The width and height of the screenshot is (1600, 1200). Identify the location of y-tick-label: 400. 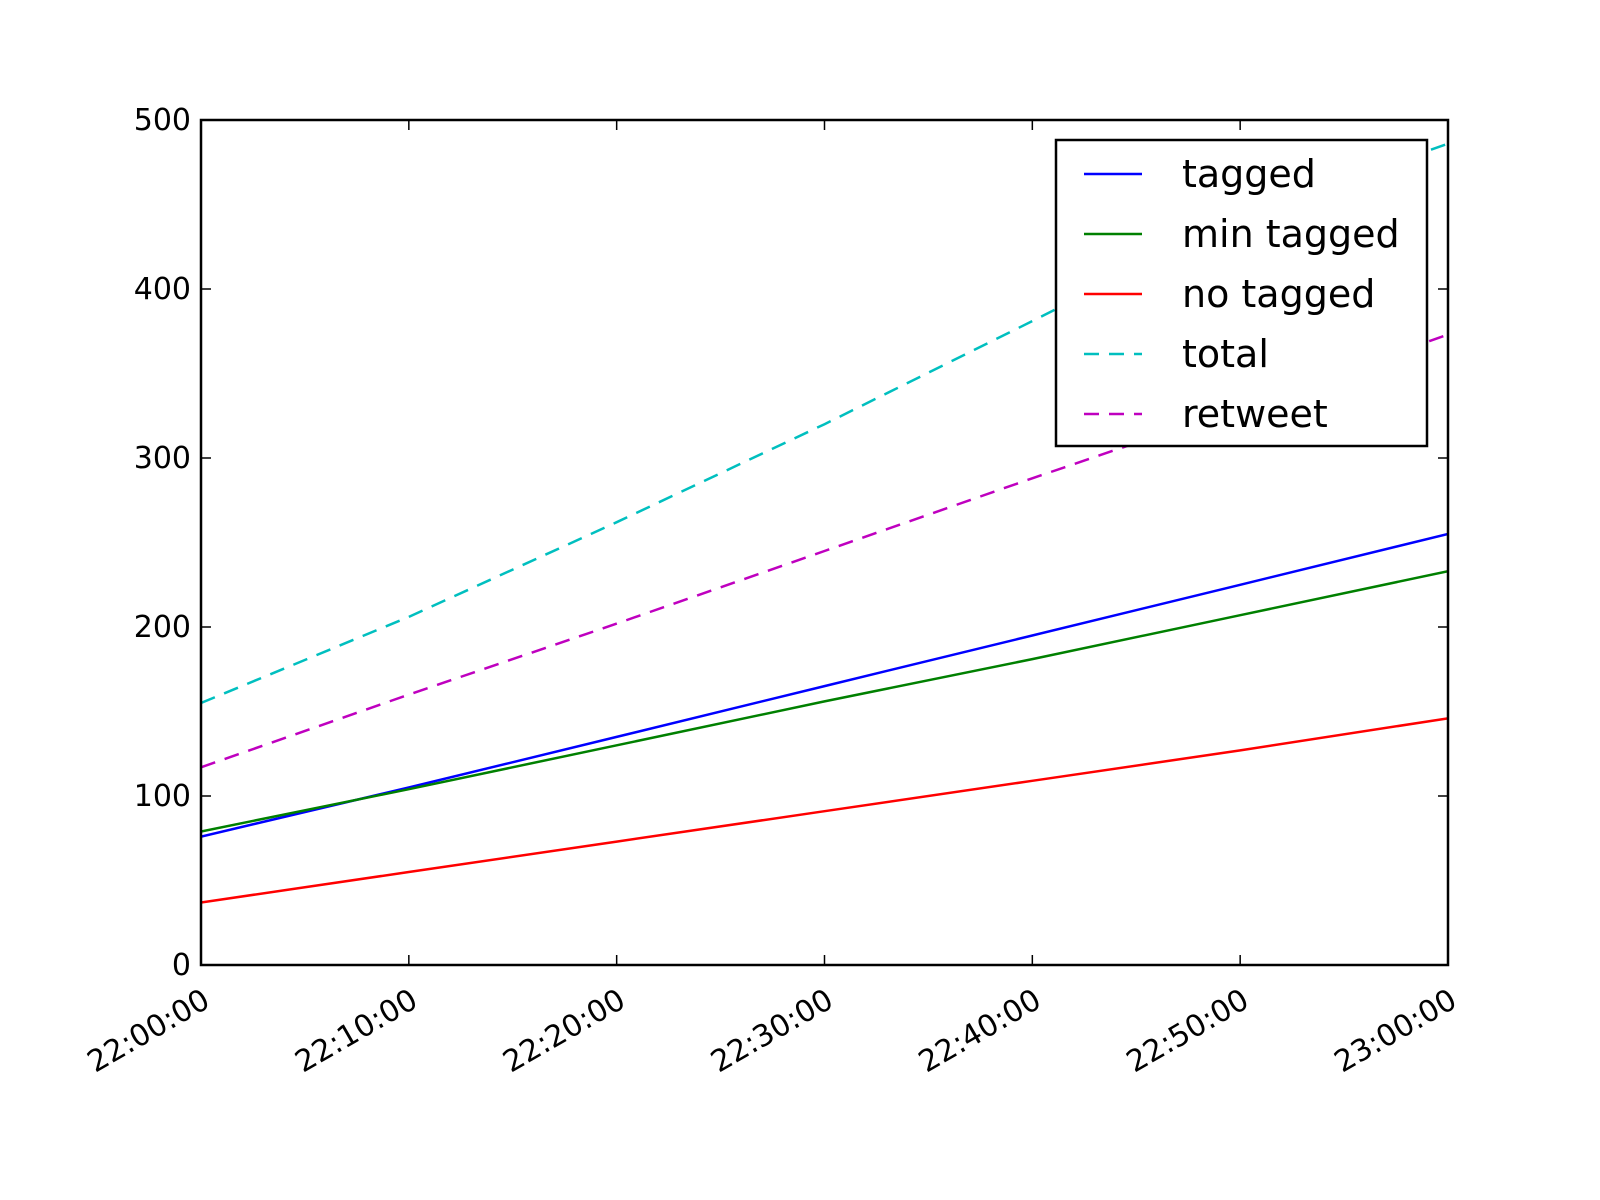
(162, 289).